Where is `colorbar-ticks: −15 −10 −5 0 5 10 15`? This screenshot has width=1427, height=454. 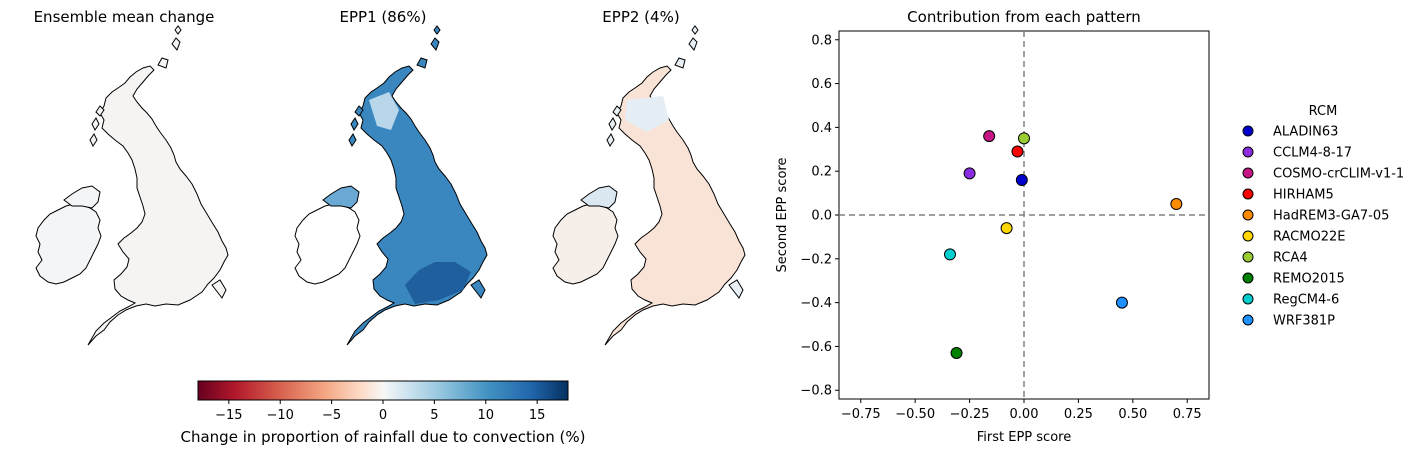 colorbar-ticks: −15 −10 −5 0 5 10 15 is located at coordinates (380, 411).